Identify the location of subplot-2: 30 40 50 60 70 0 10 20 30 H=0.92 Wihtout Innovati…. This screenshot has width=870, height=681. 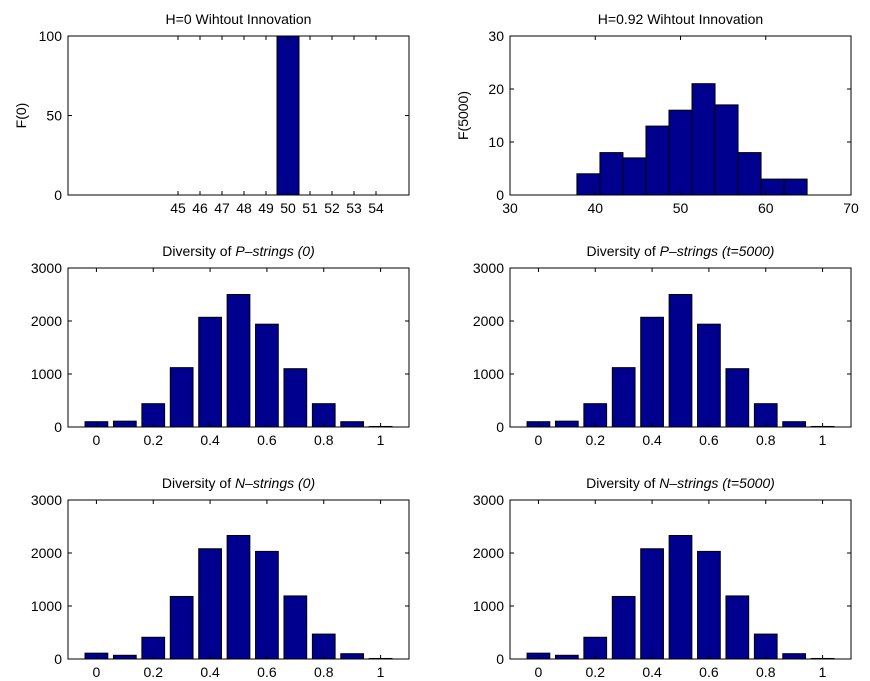
(657, 113).